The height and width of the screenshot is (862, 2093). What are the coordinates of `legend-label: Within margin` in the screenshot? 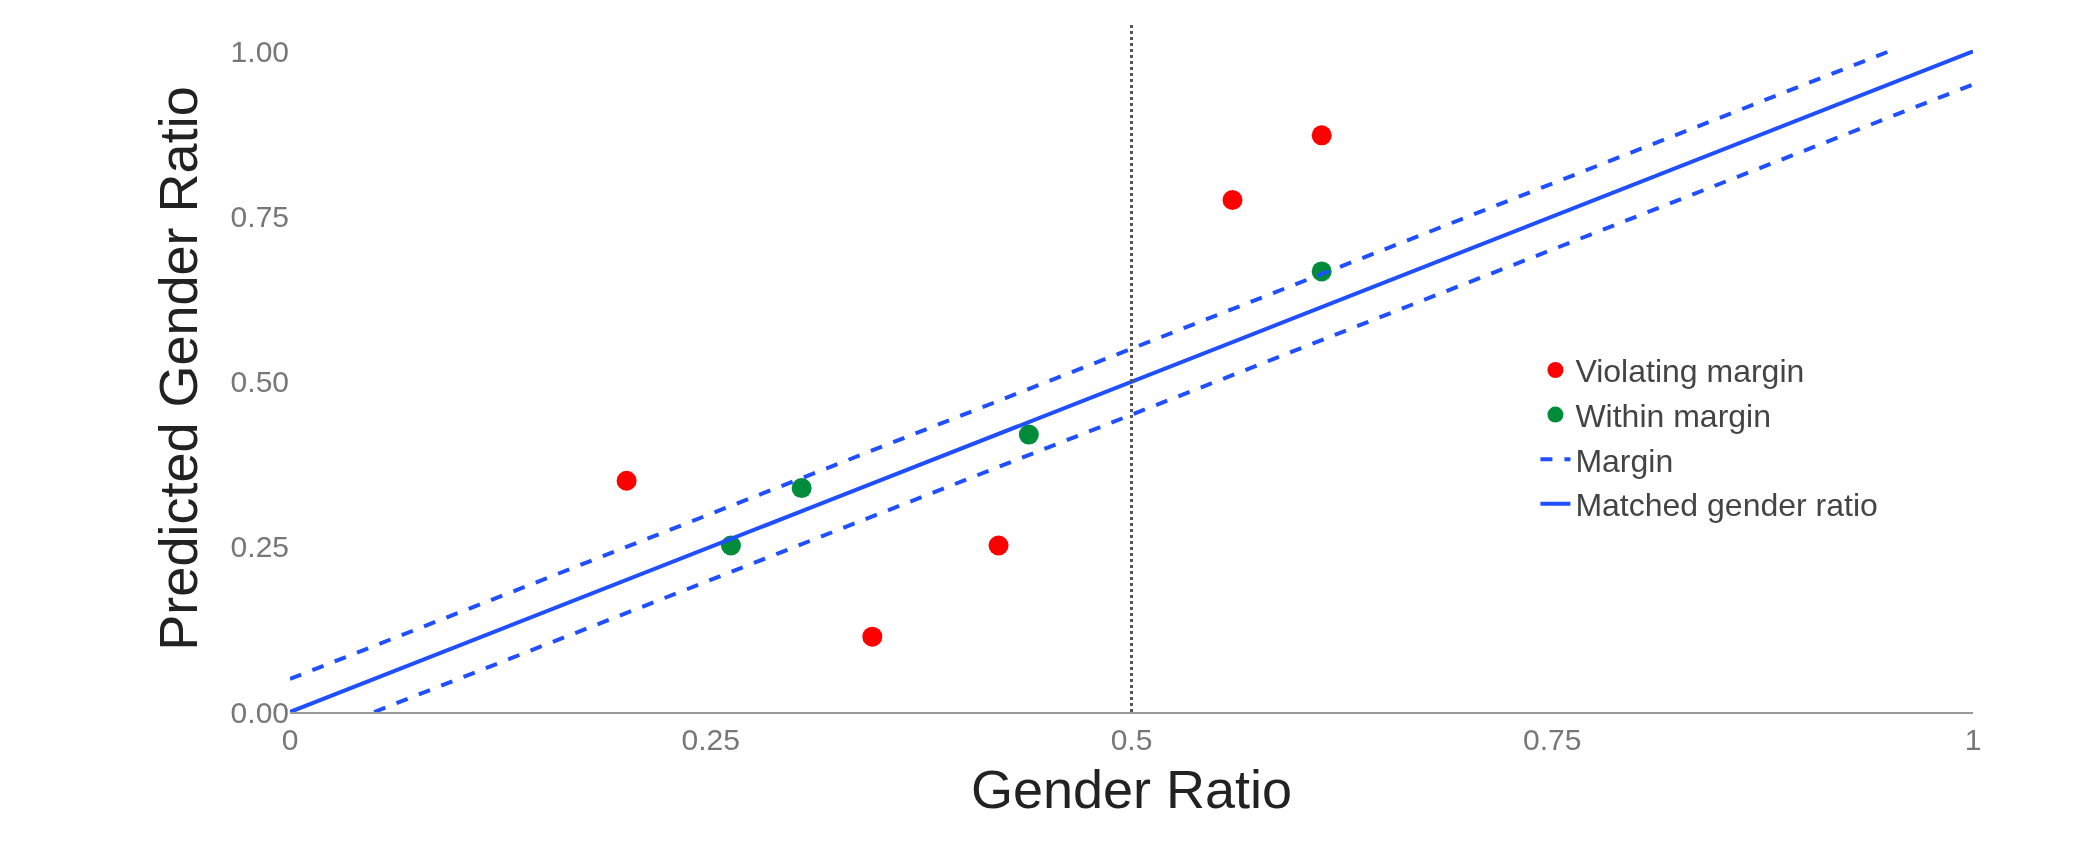 It's located at (1673, 416).